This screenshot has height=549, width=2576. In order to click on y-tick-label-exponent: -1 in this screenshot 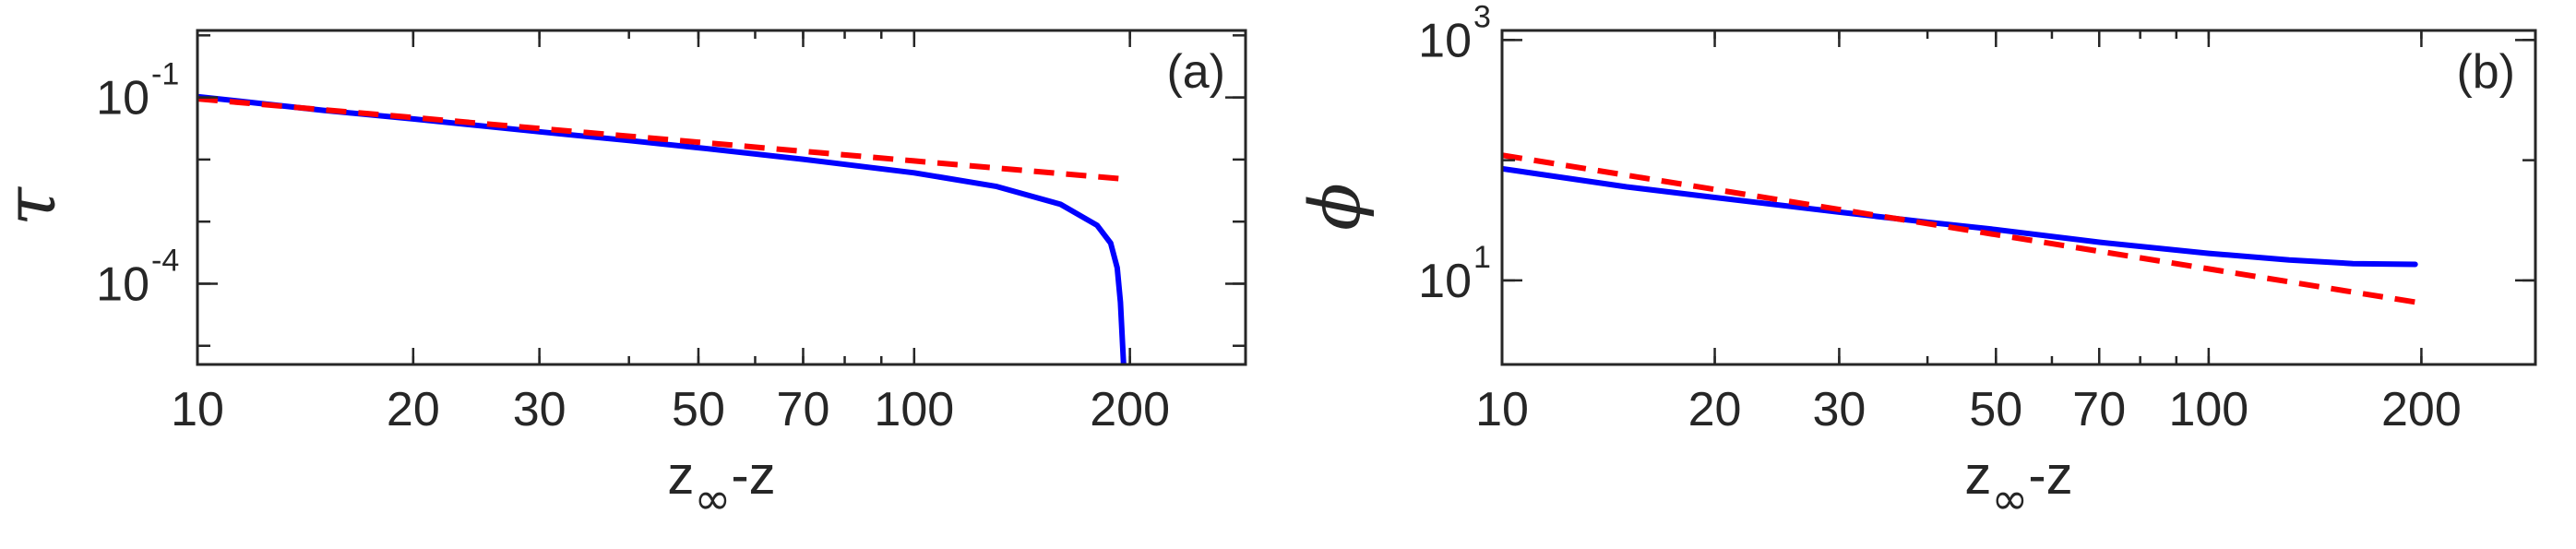, I will do `click(165, 74)`.